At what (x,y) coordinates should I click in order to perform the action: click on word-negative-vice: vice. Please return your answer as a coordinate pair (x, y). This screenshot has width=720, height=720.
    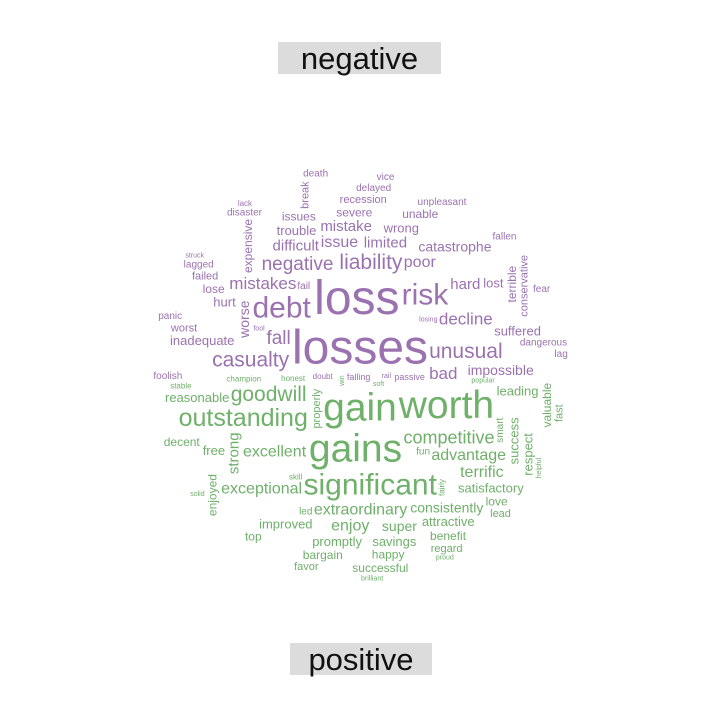
    Looking at the image, I should click on (386, 177).